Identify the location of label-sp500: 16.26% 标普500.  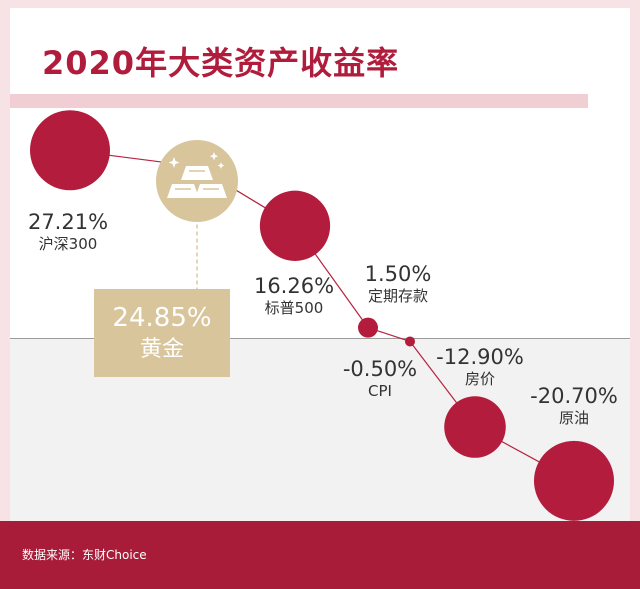
(294, 296).